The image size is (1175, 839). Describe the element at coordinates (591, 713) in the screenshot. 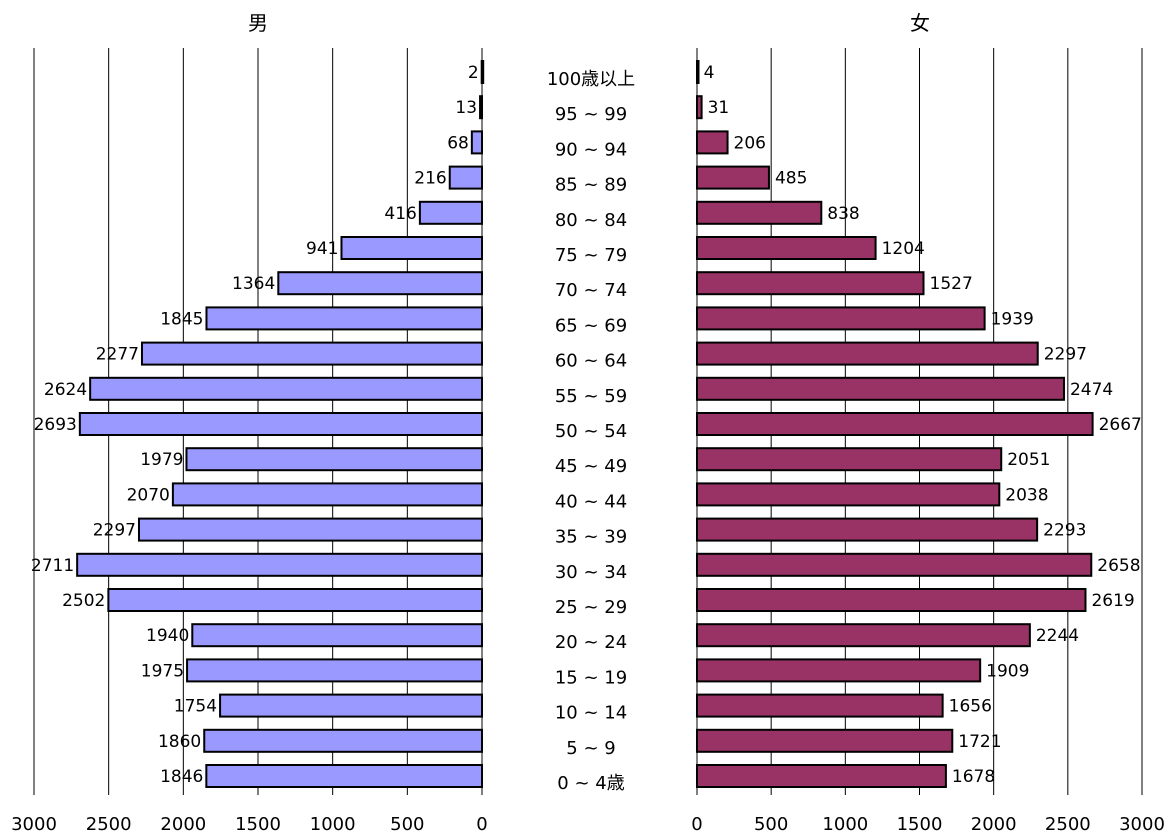

I see `age-group-label: 10 ~ 14` at that location.